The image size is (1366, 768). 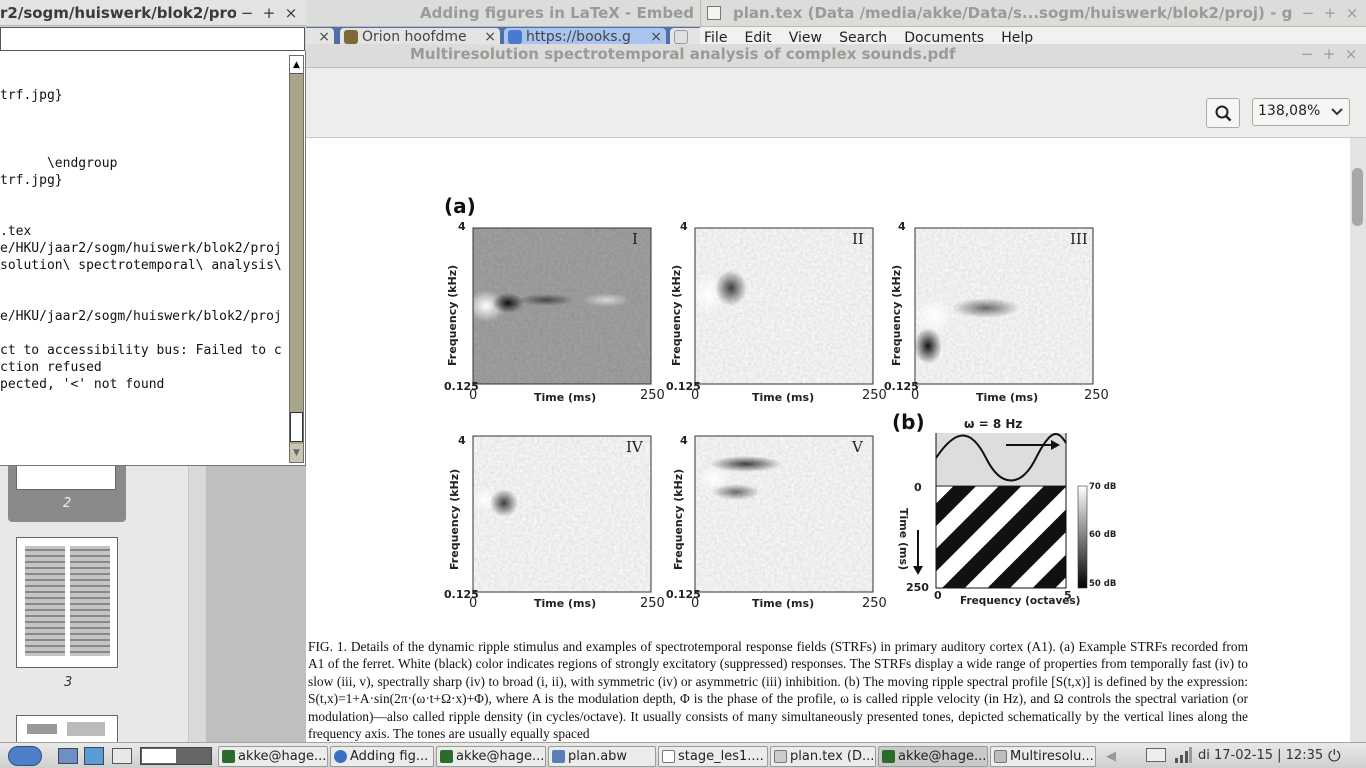 I want to click on strf-label-2: II, so click(x=858, y=239).